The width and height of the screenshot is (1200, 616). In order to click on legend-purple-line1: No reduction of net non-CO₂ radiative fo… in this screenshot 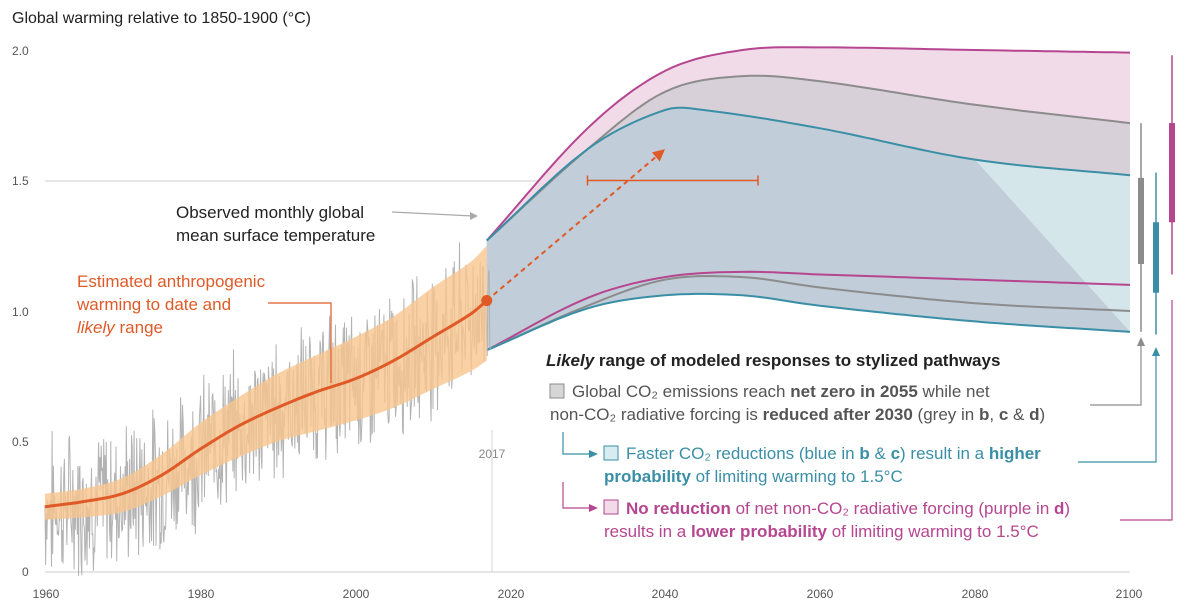, I will do `click(848, 508)`.